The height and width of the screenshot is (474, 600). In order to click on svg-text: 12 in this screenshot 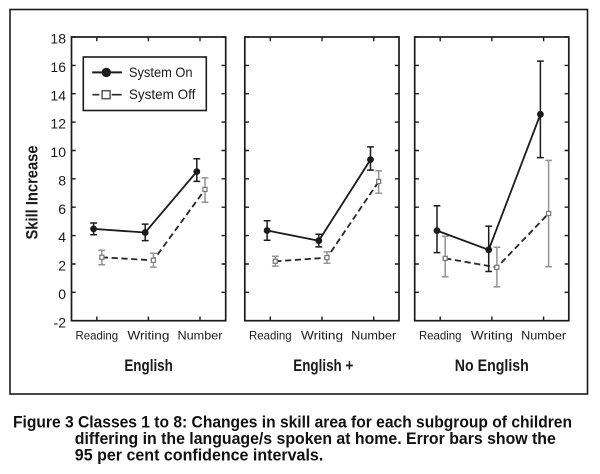, I will do `click(58, 124)`.